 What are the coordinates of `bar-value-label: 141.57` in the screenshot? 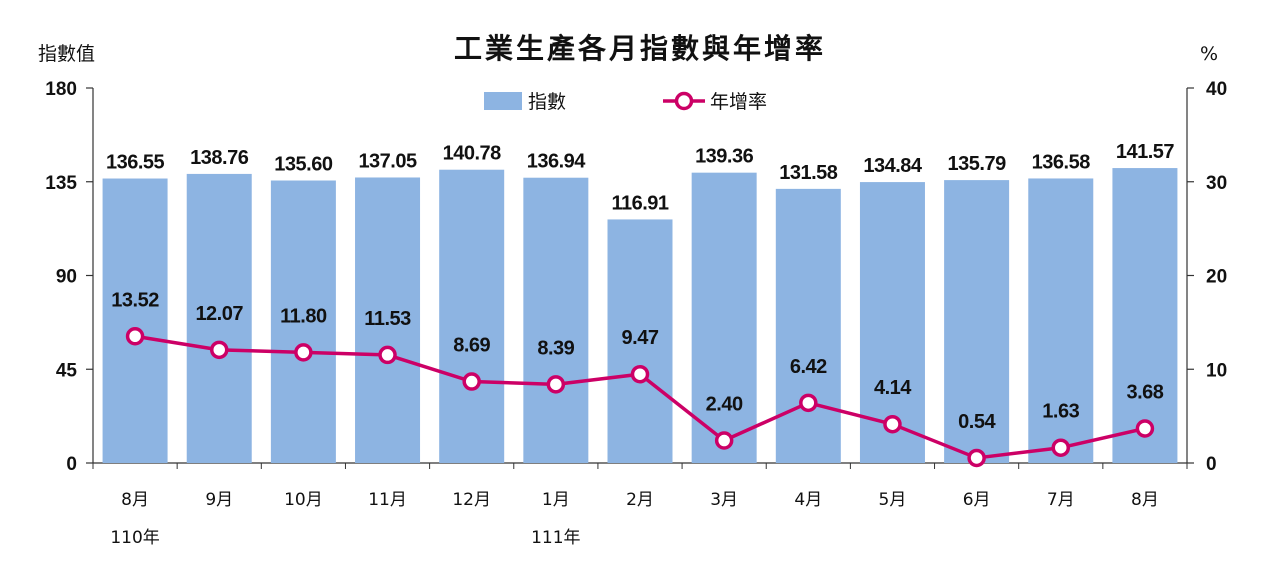 It's located at (1145, 152).